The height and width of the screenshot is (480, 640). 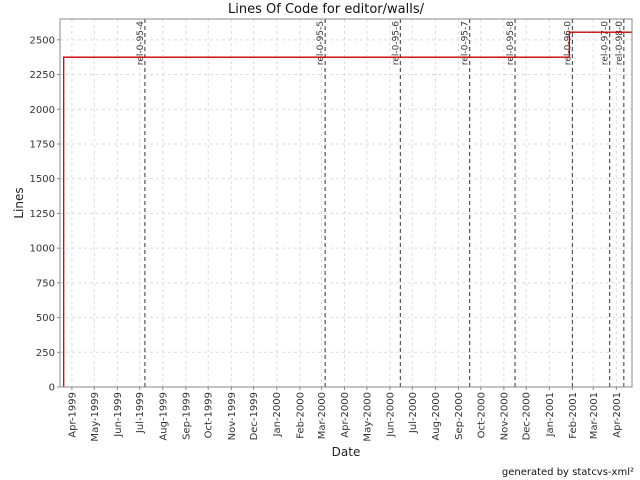 I want to click on x-tick-label: Feb-2001, so click(x=573, y=415).